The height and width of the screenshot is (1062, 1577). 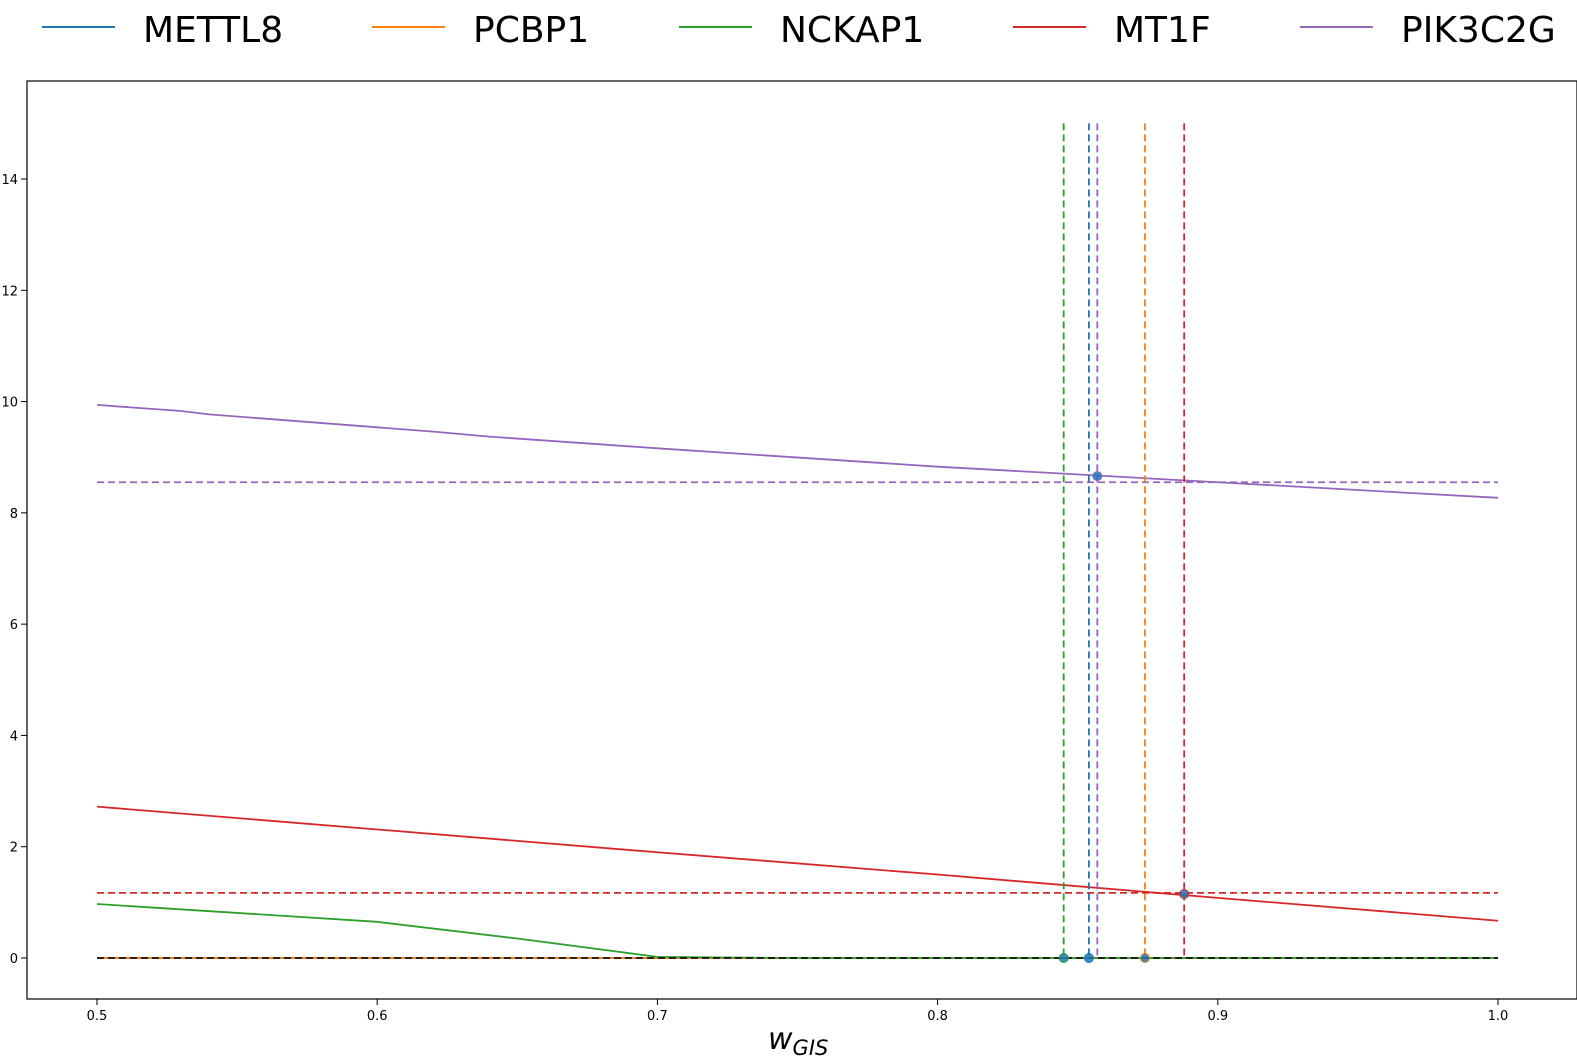 I want to click on y-tick-label: 12, so click(x=9, y=291).